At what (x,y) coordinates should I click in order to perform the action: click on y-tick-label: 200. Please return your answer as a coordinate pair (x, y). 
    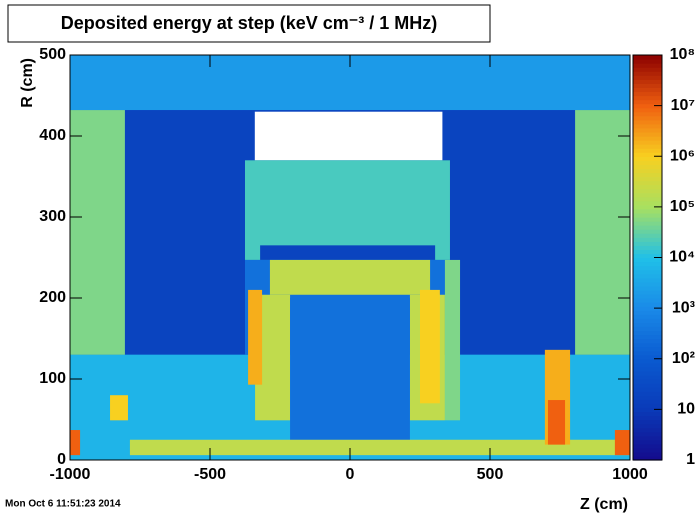
    Looking at the image, I should click on (52, 297).